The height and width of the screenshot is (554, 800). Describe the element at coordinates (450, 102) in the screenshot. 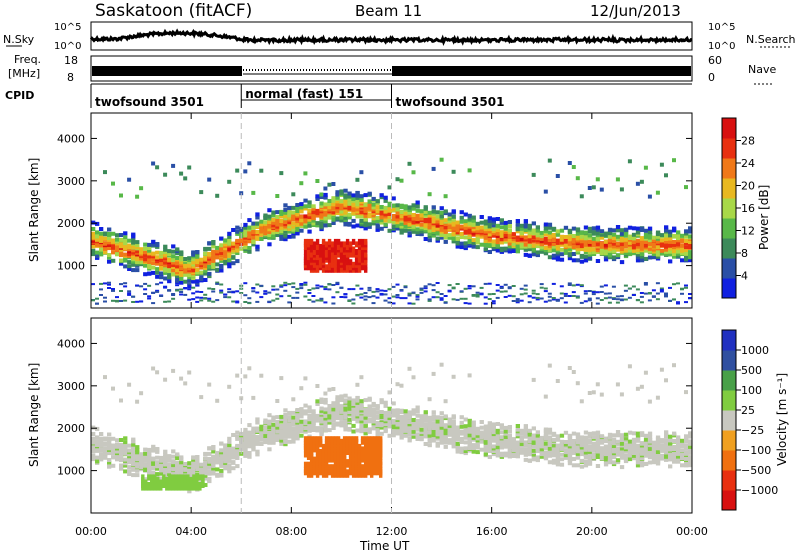

I see `cpid-segment-label: twofsound 3501` at that location.